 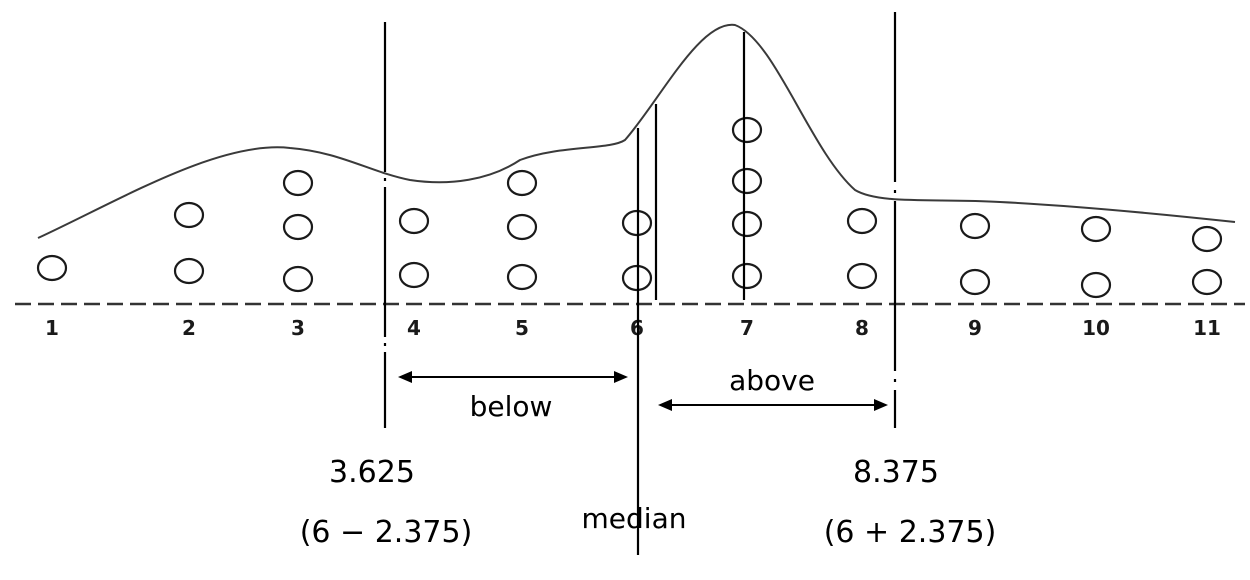 What do you see at coordinates (1207, 328) in the screenshot?
I see `tick-label-11: 11` at bounding box center [1207, 328].